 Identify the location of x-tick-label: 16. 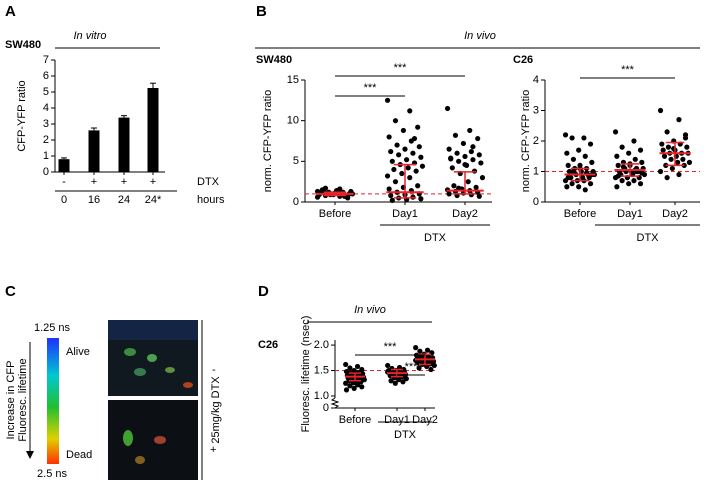
(94, 200).